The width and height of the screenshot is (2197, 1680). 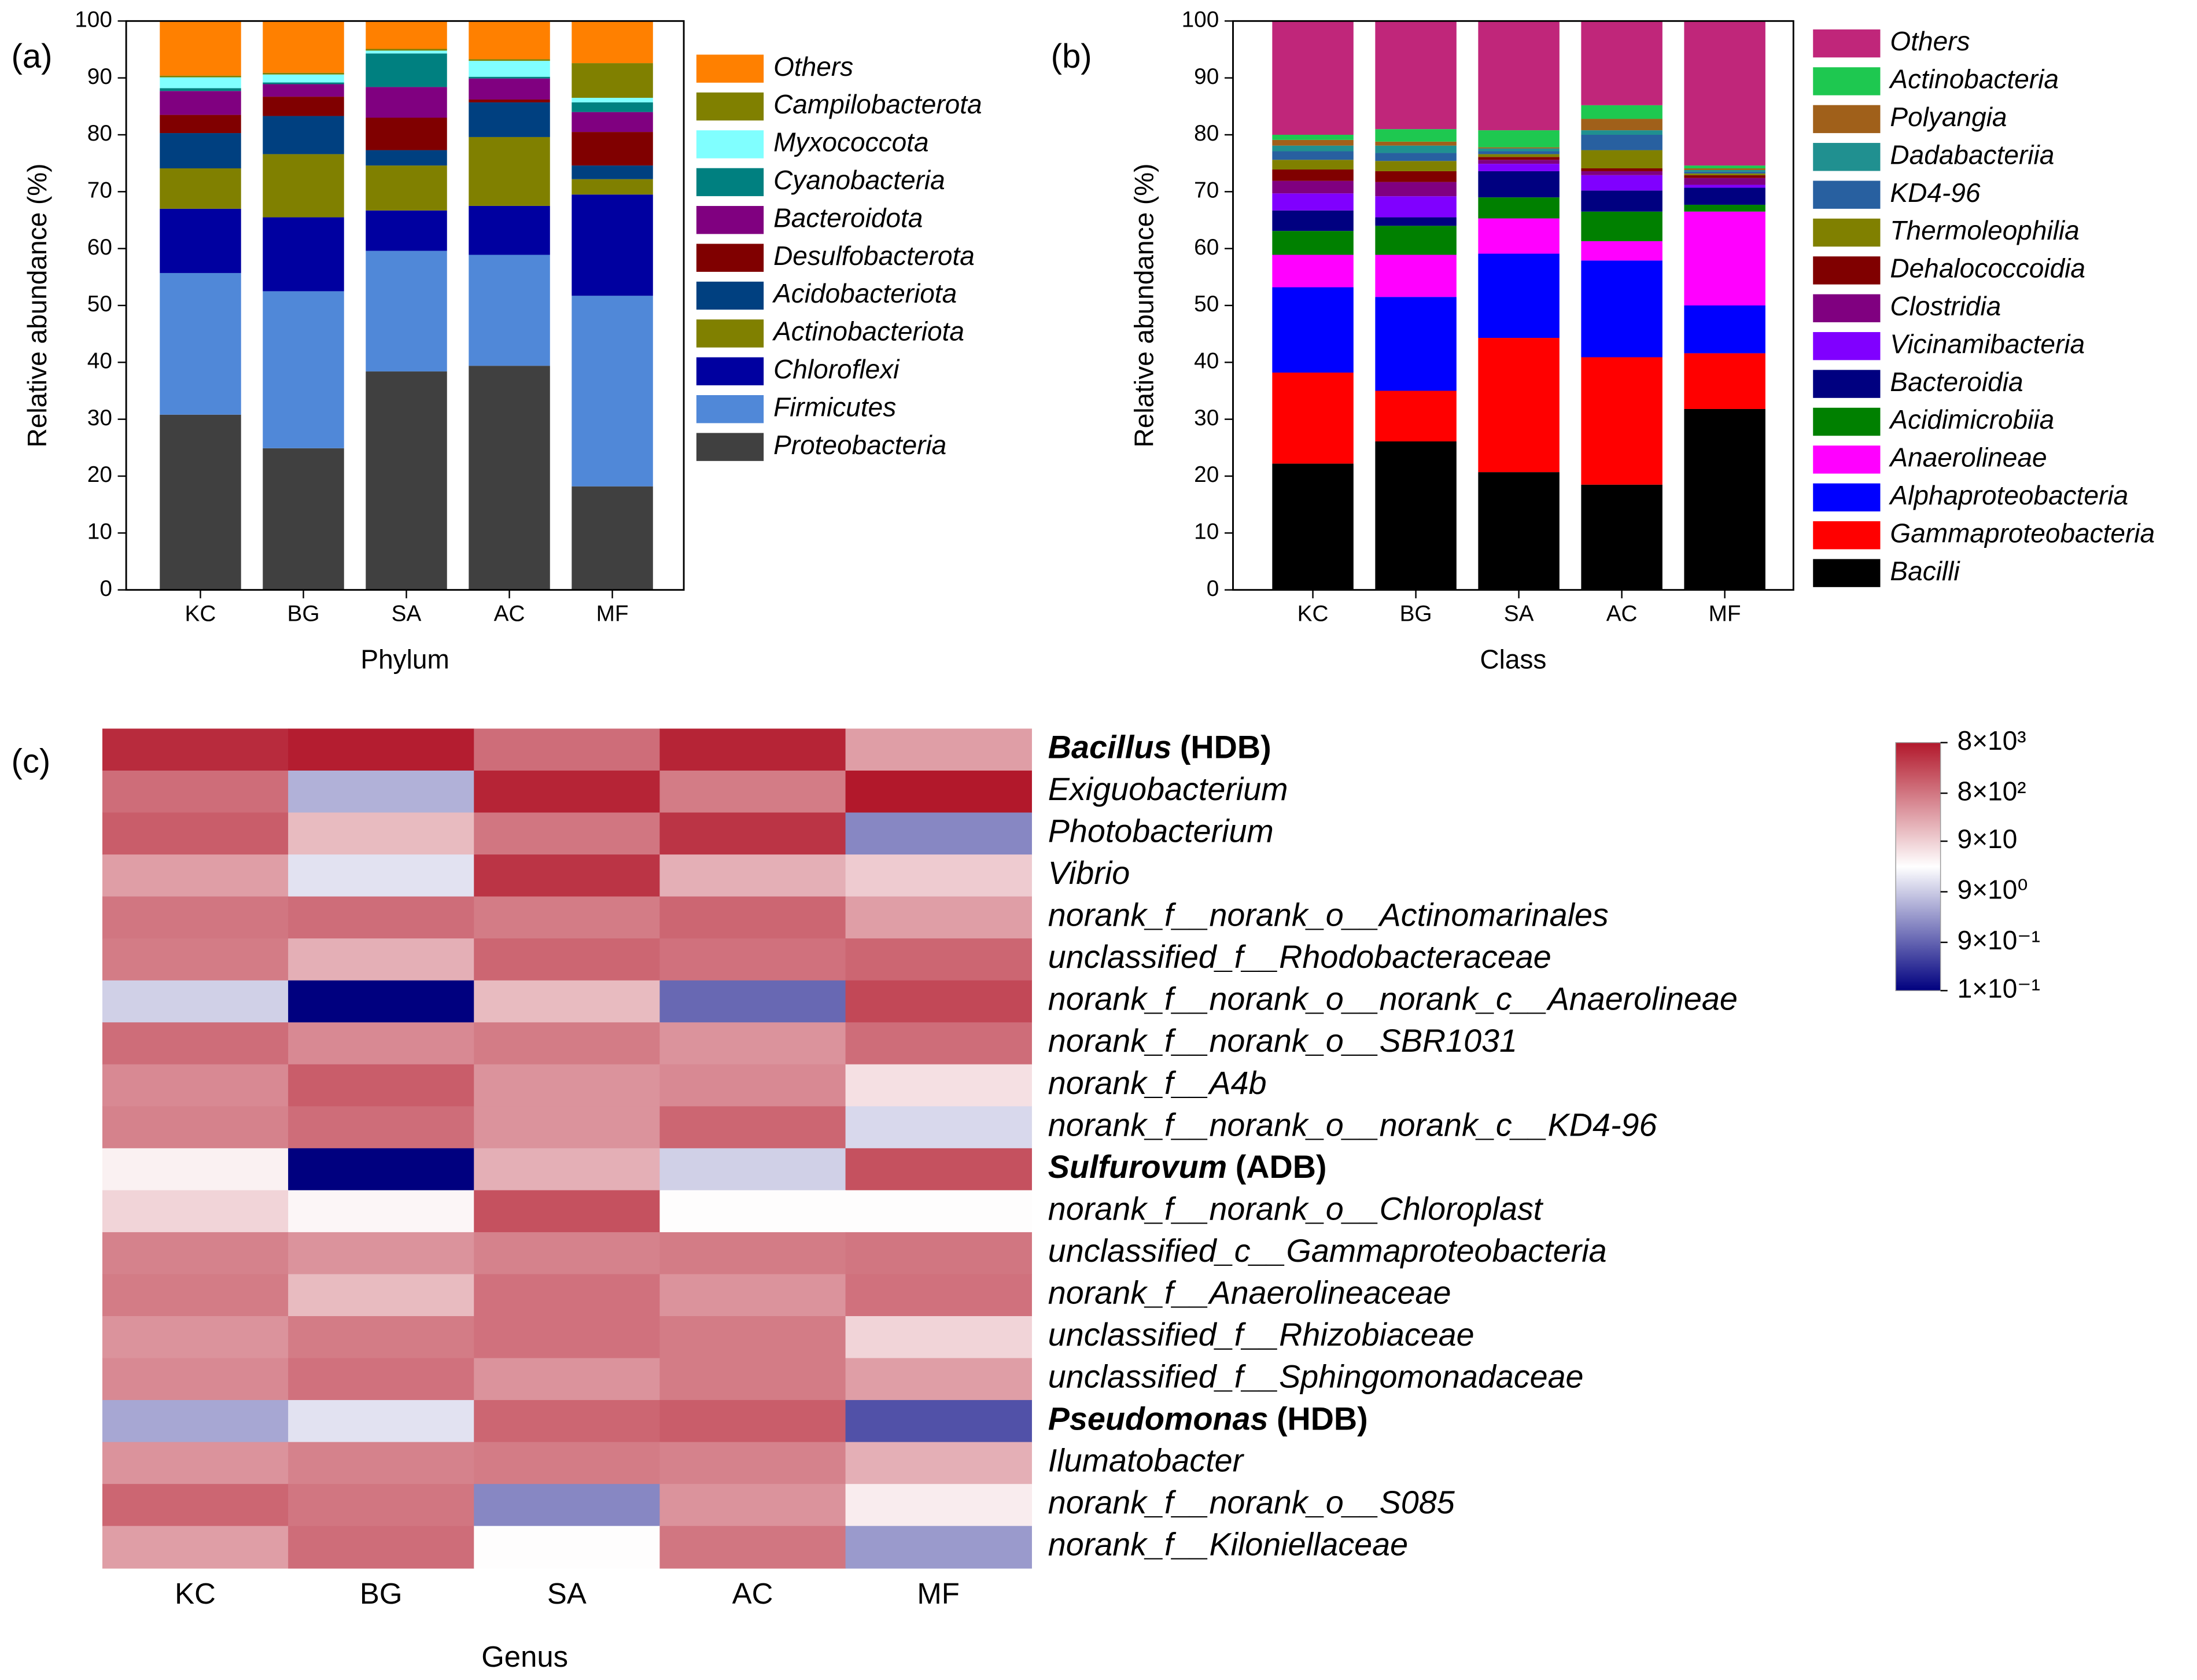 I want to click on legend-label: Alphaproteobacteria, so click(x=2008, y=495).